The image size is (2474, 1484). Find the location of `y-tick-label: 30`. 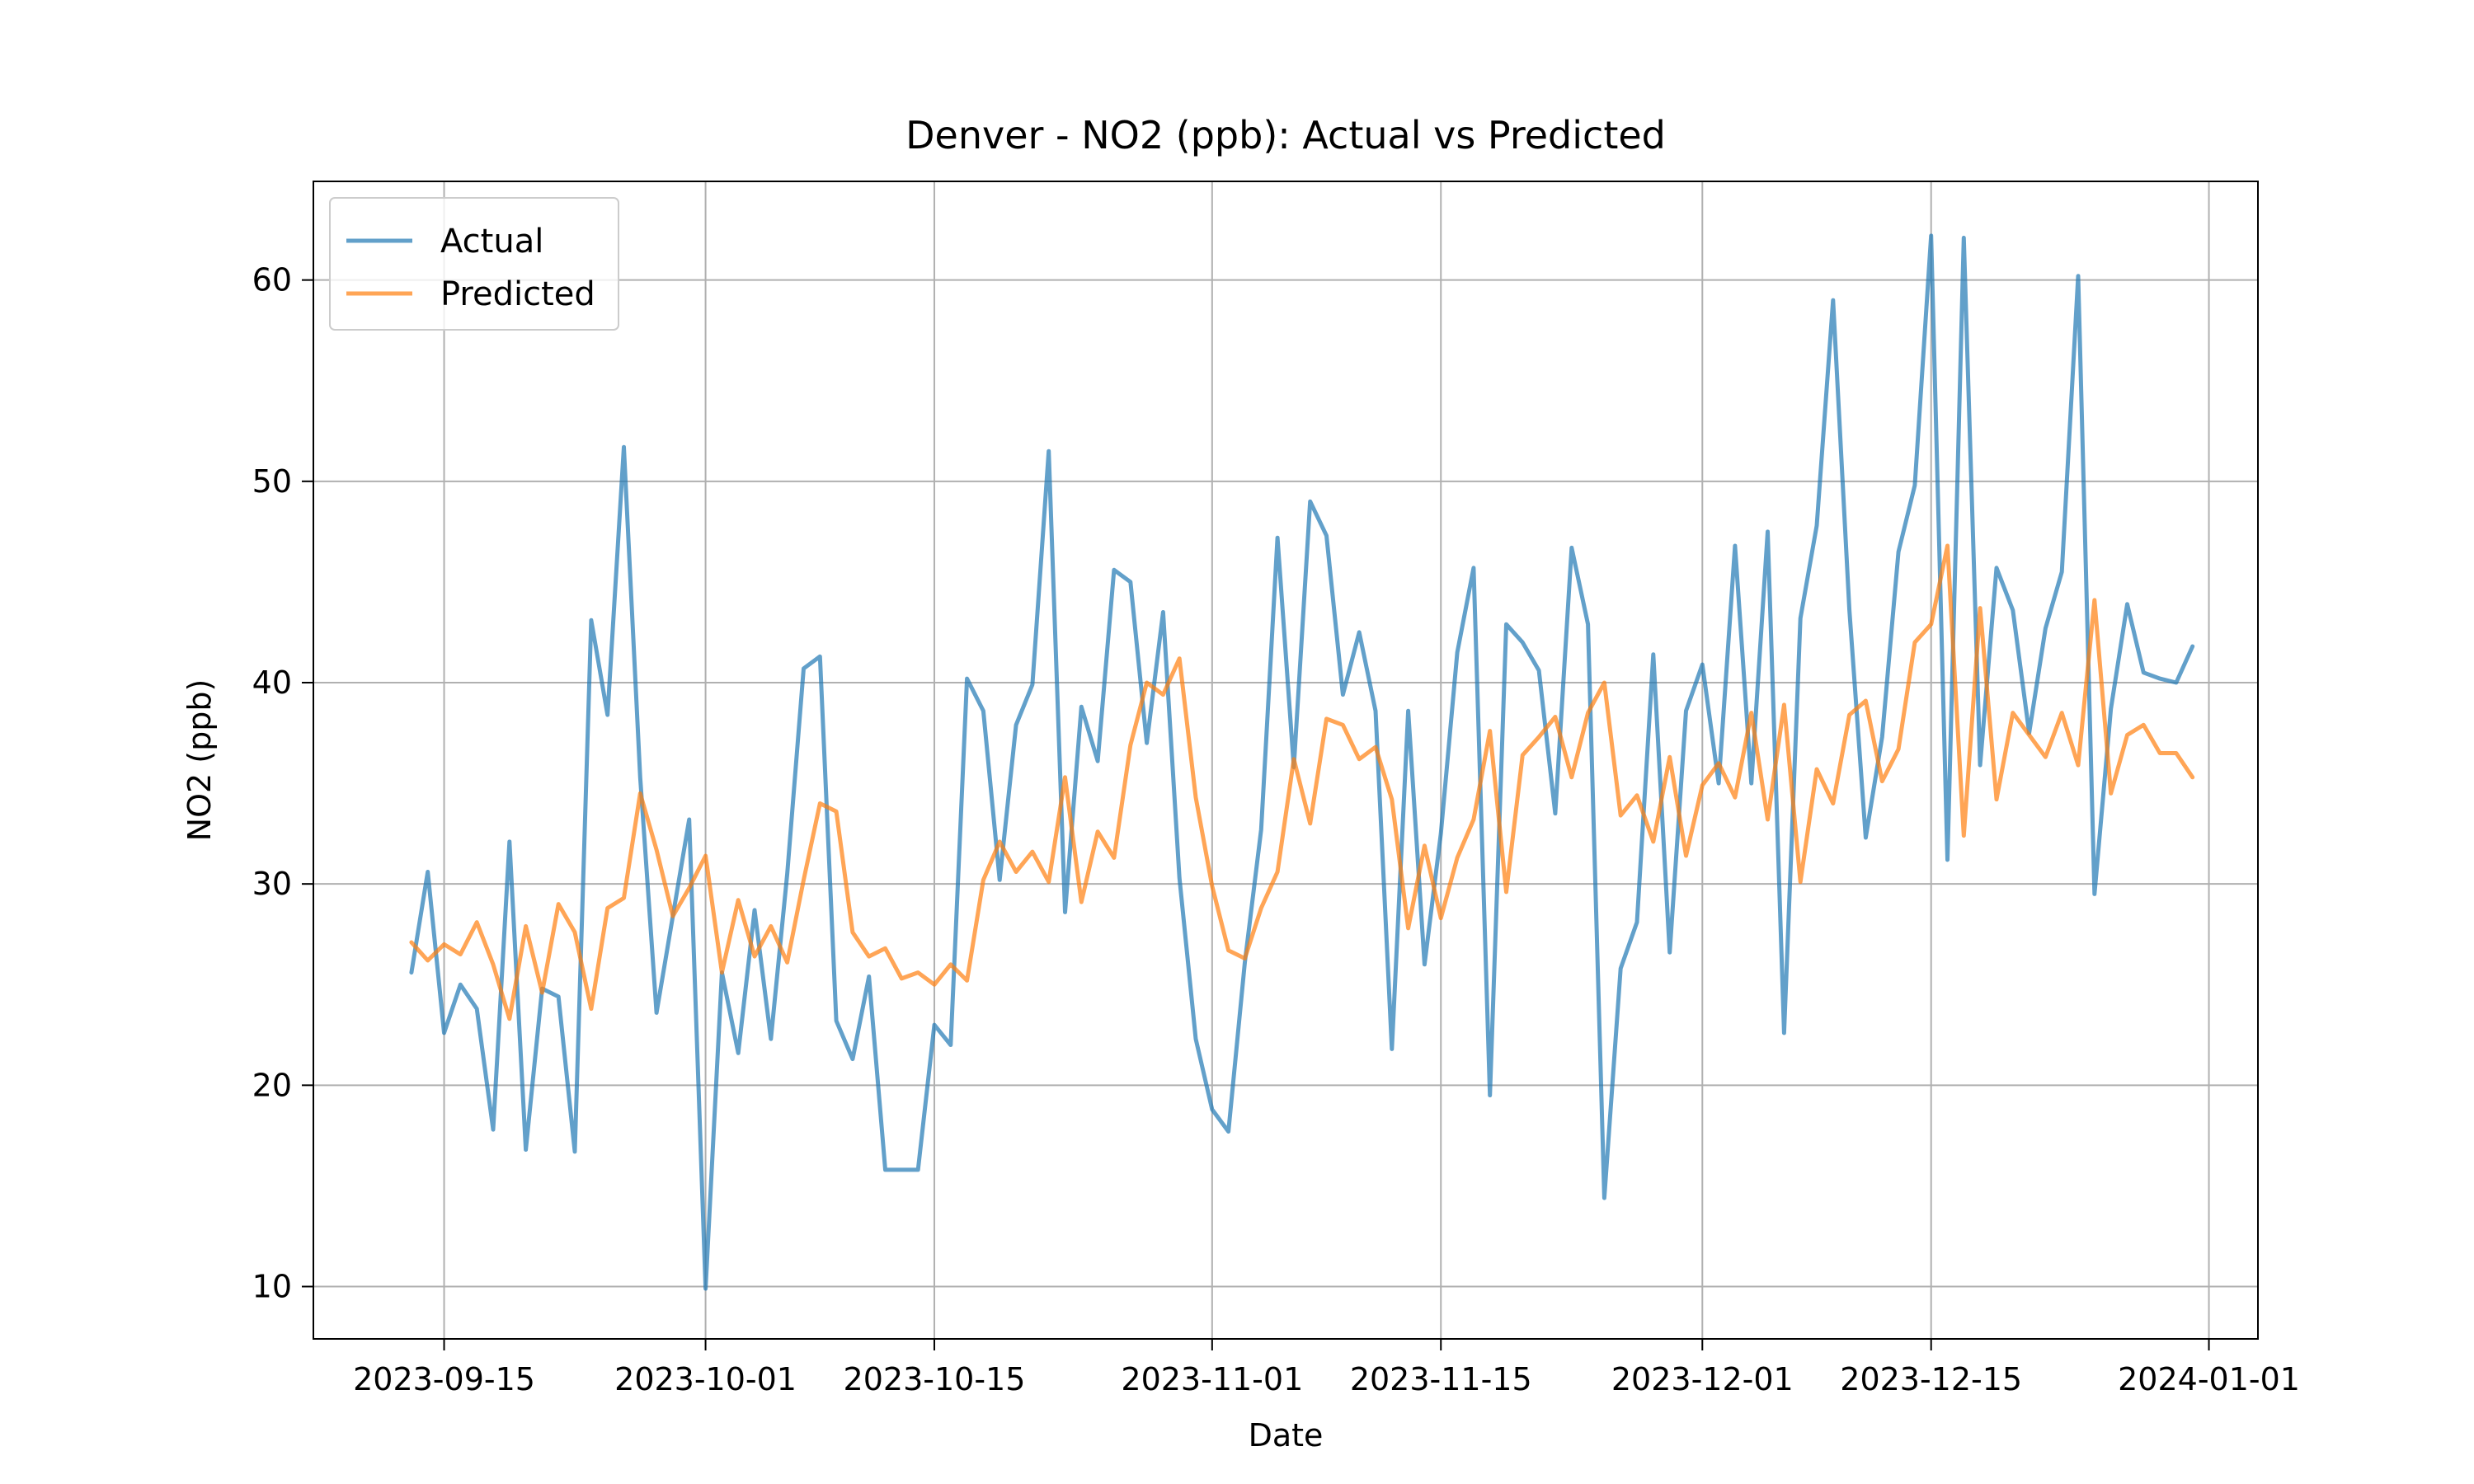

y-tick-label: 30 is located at coordinates (272, 884).